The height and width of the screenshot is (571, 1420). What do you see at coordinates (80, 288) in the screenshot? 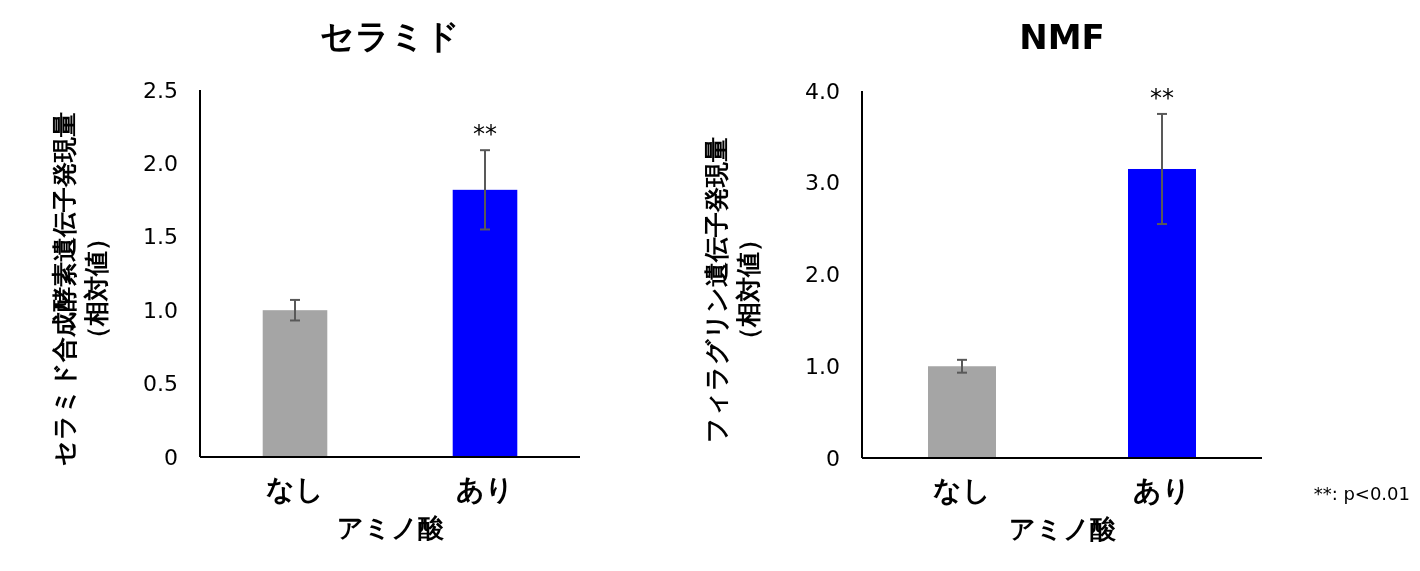
I see `y-axis-title: セラミド合成酵素遺伝子発現量（相対値）` at bounding box center [80, 288].